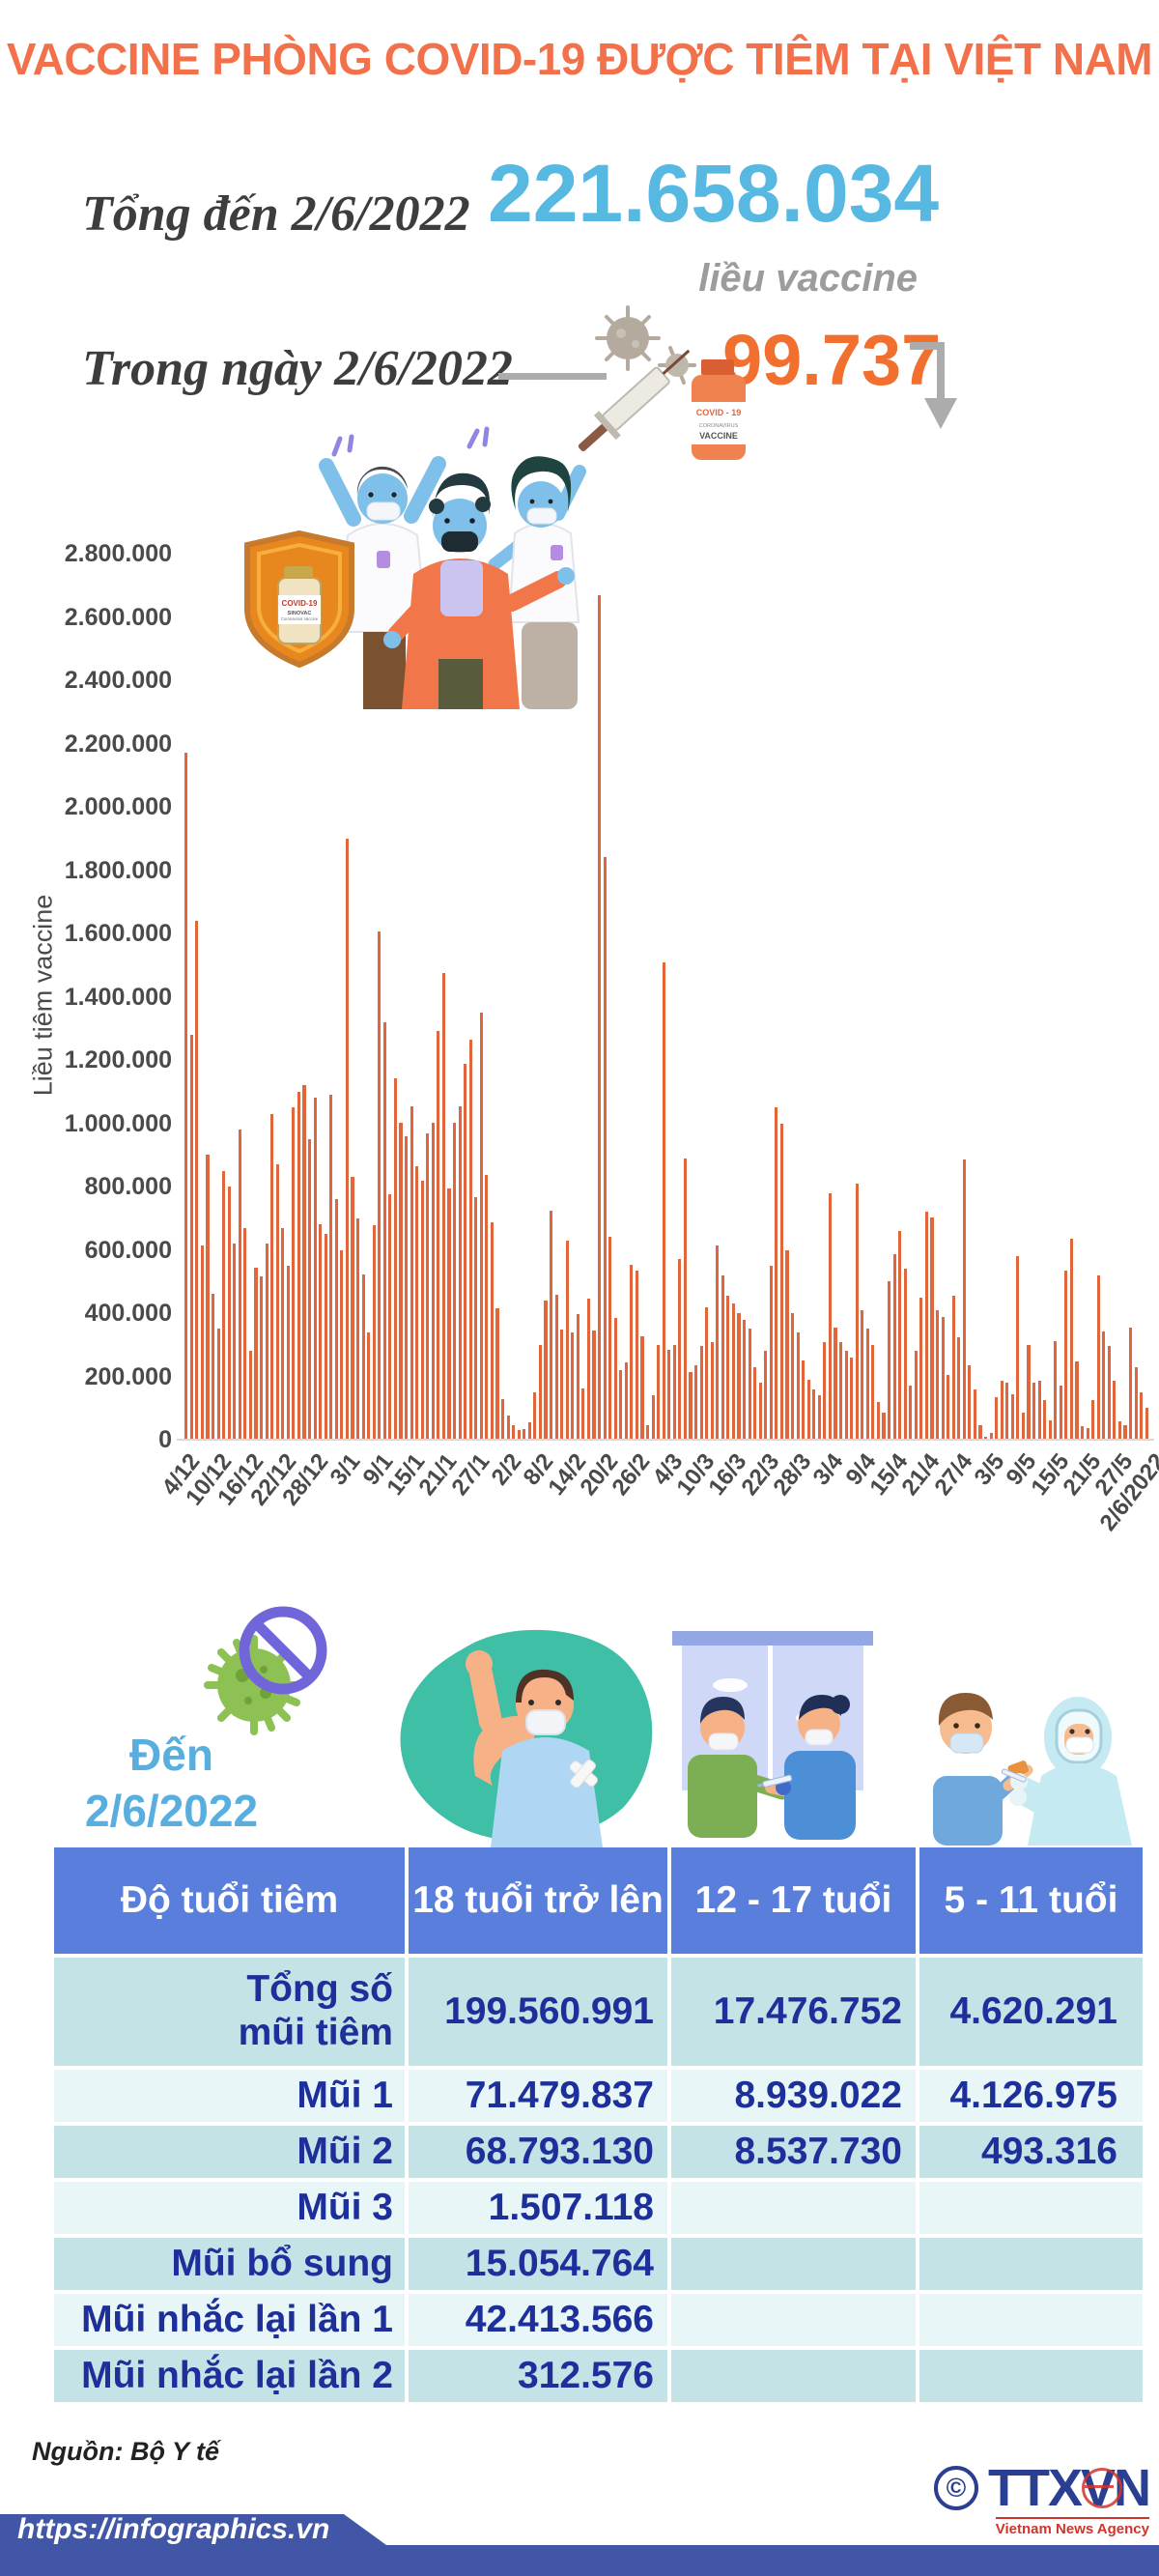 The height and width of the screenshot is (2576, 1159). I want to click on y-tick-label: 1.400.000, so click(118, 997).